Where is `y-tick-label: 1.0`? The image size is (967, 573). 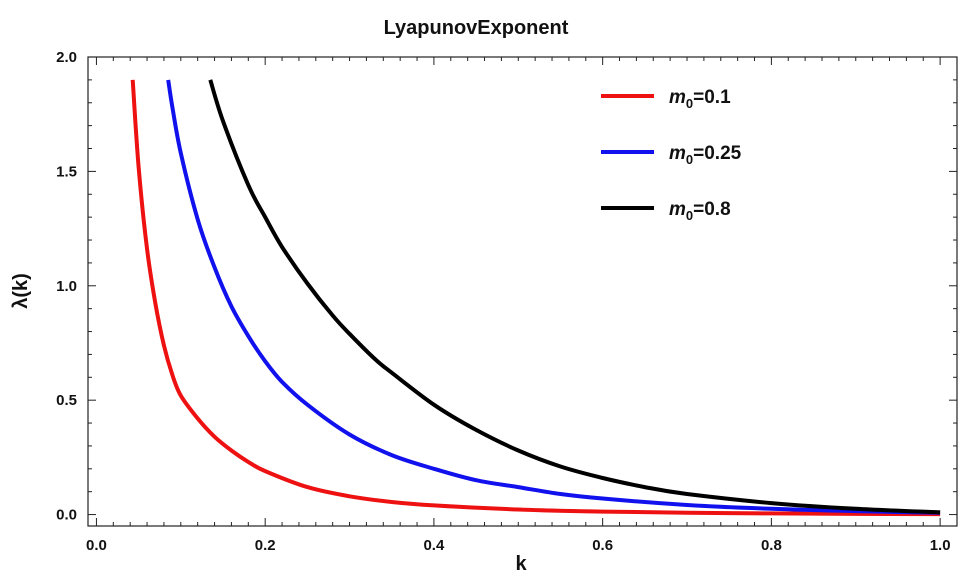 y-tick-label: 1.0 is located at coordinates (66, 286).